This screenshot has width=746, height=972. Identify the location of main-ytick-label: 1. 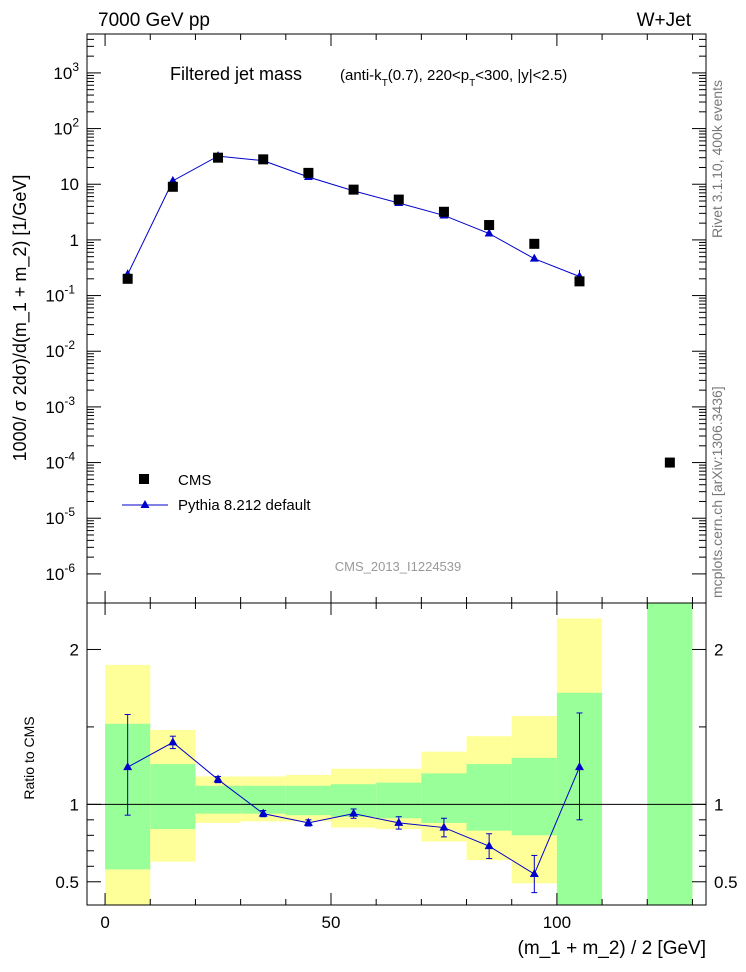
(74, 240).